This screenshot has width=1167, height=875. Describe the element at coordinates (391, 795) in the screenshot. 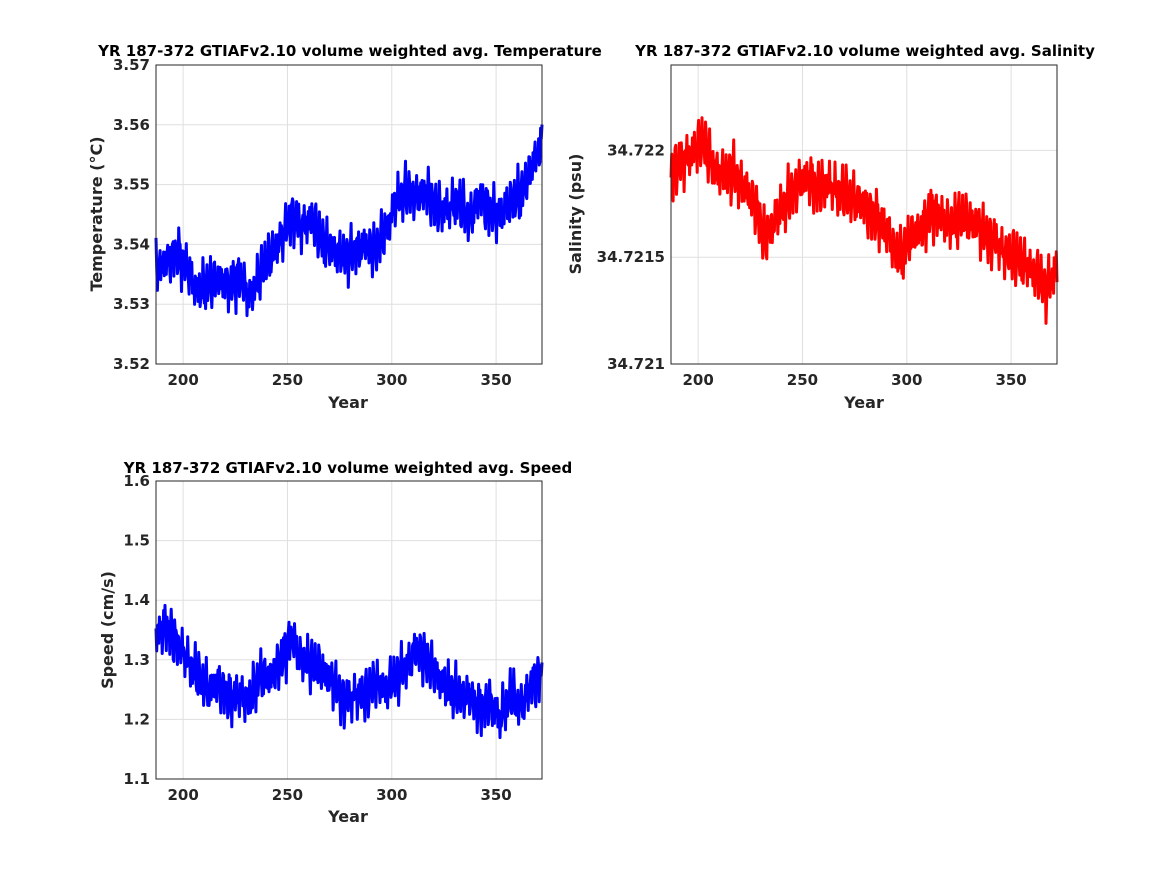

I see `speed-xtick-label: 300` at that location.